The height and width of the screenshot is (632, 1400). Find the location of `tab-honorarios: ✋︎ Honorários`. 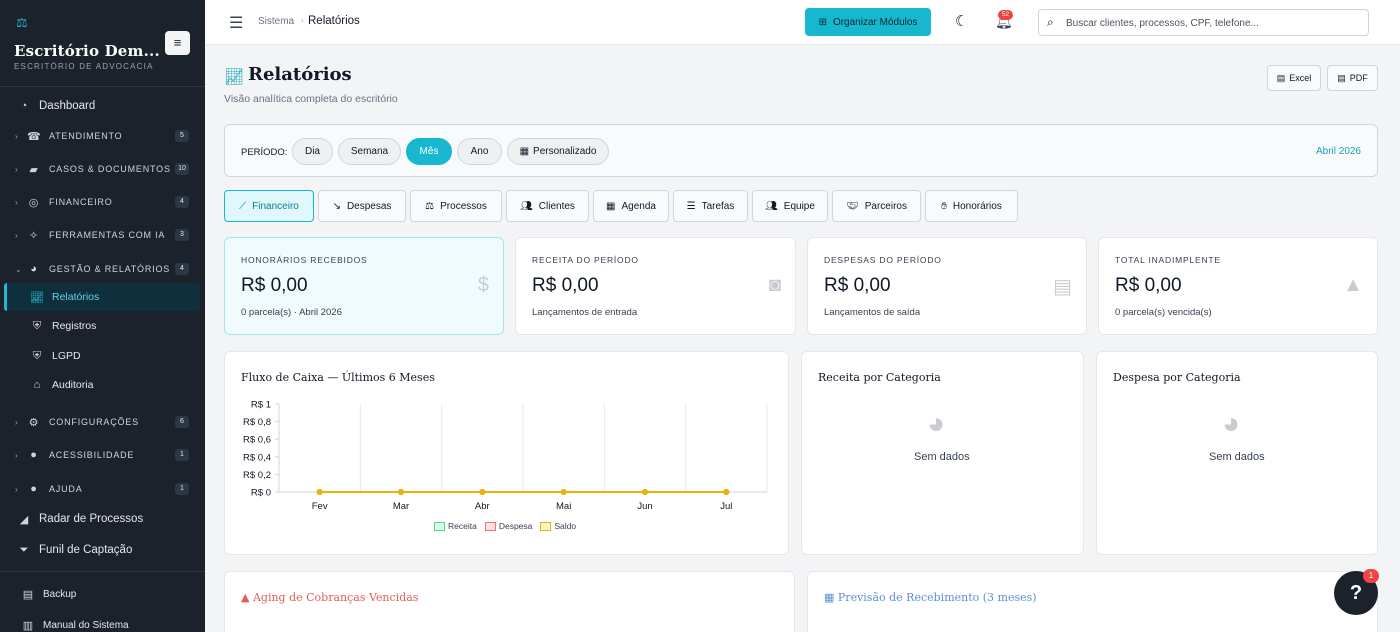

tab-honorarios: ✋︎ Honorários is located at coordinates (971, 206).